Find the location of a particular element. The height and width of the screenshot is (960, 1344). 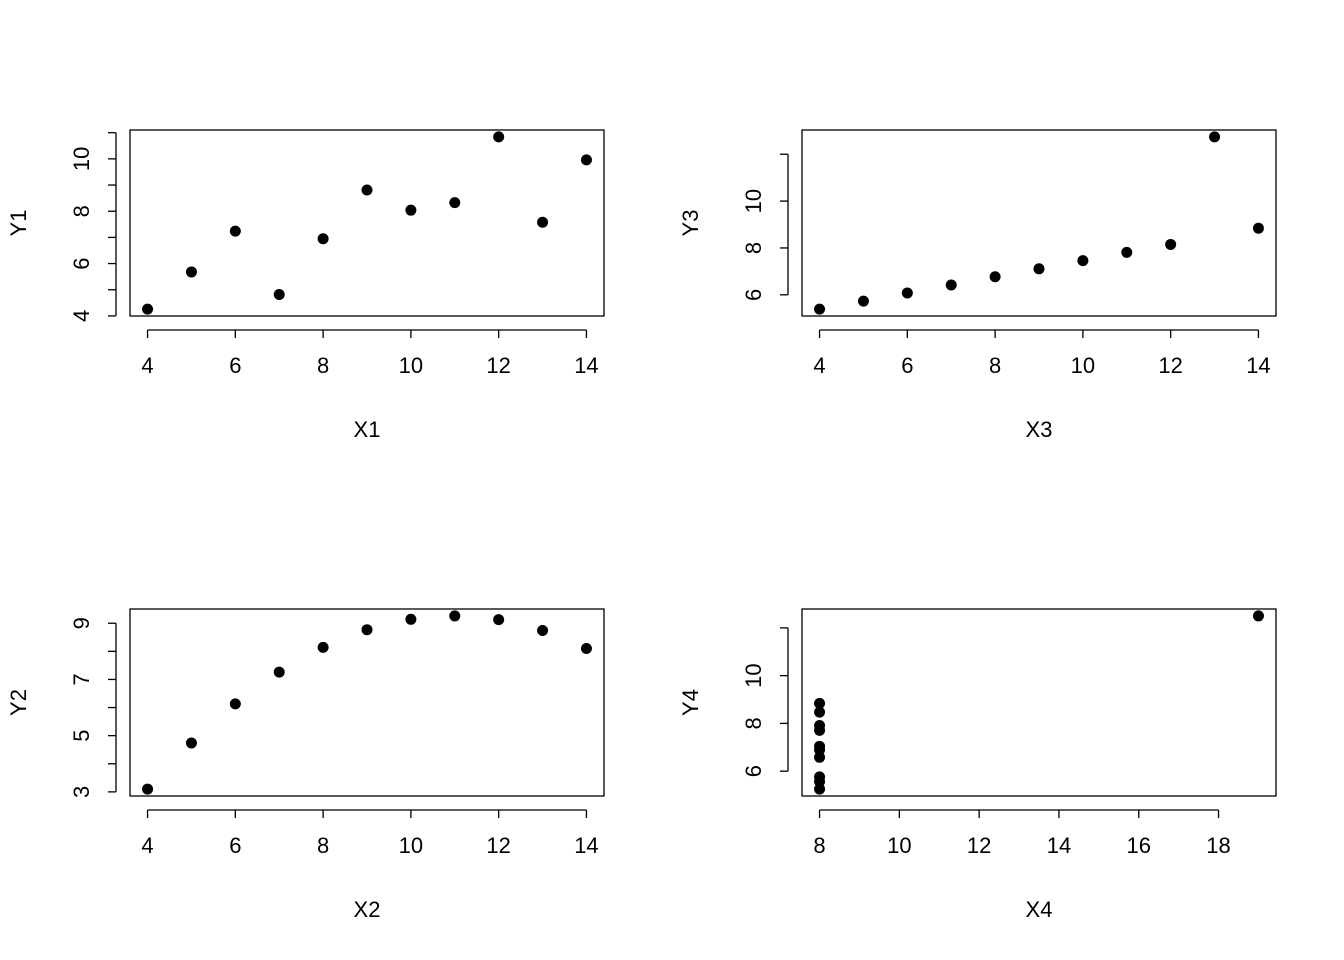

x-tick-label: 18 is located at coordinates (1218, 845).